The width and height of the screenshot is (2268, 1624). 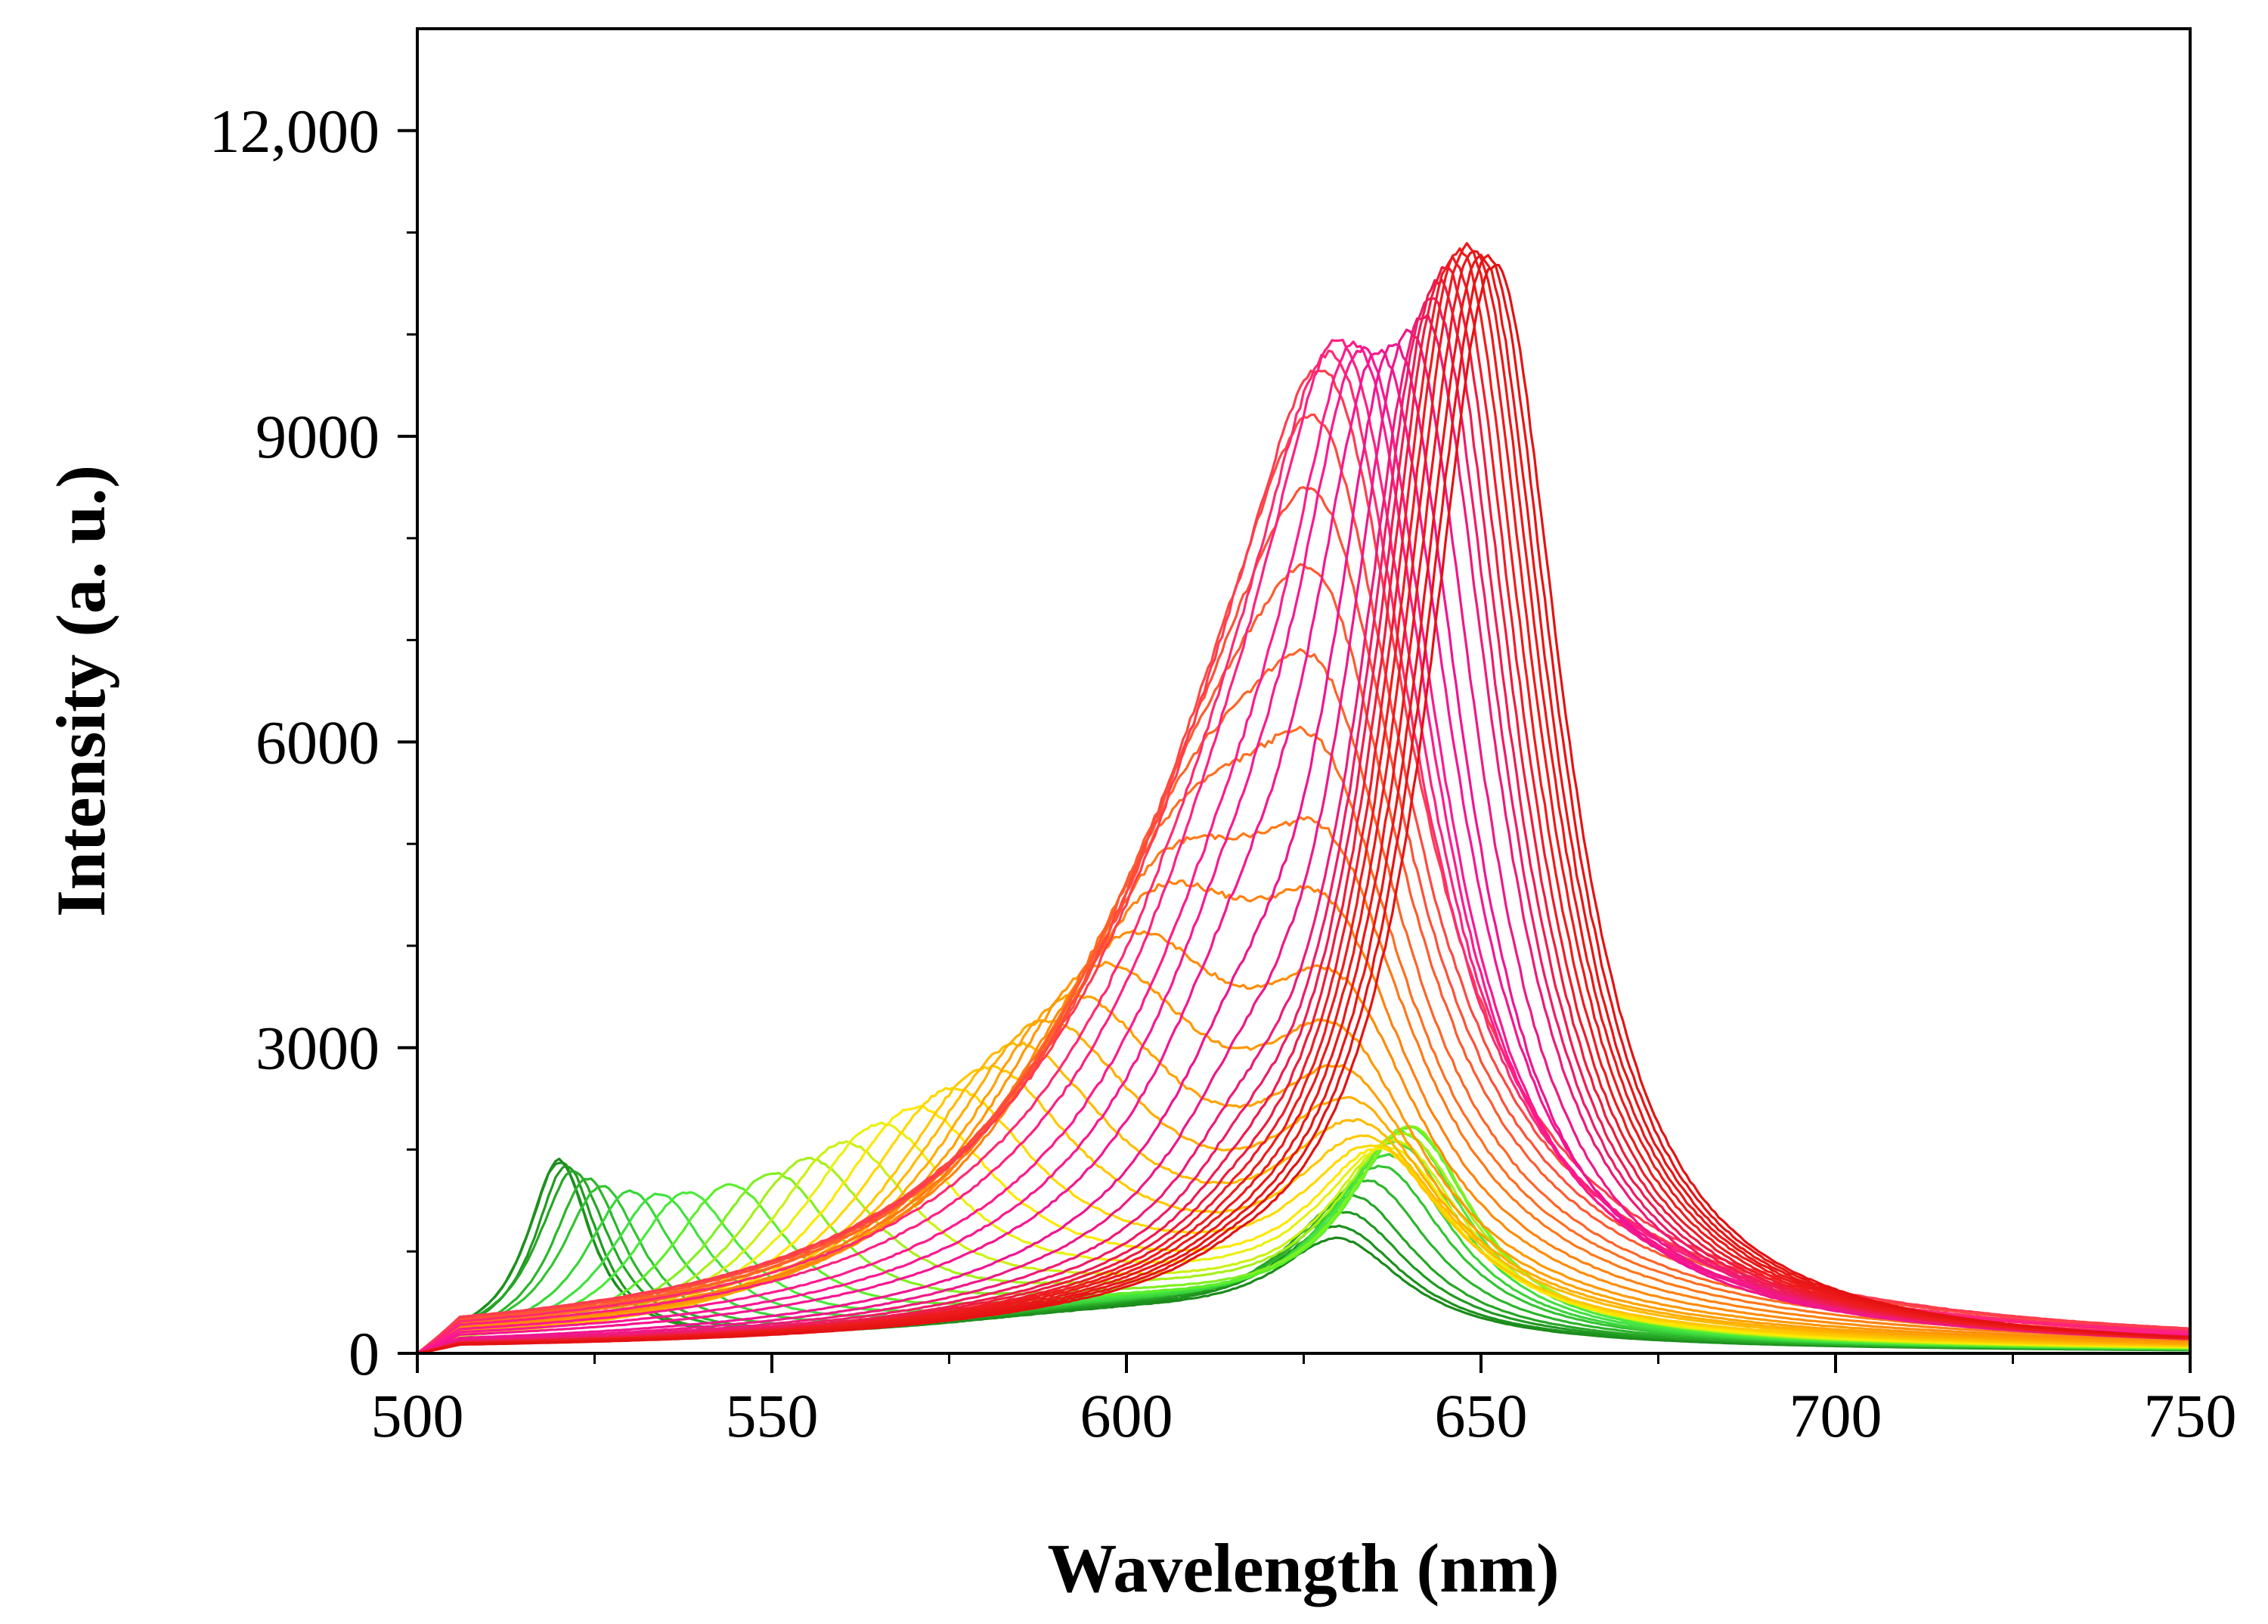 I want to click on y-tick-label: 9000, so click(x=318, y=436).